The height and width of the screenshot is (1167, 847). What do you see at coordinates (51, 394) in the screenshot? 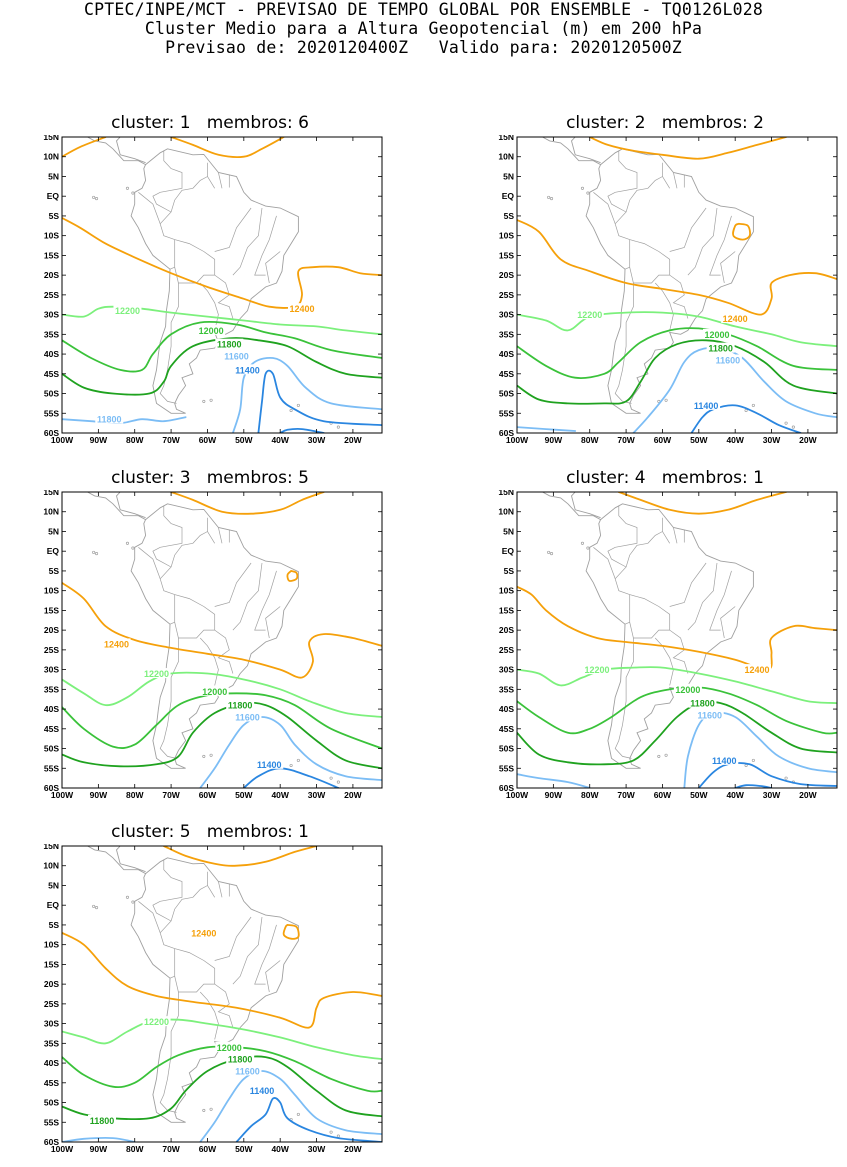
I see `latitude-tick-label: 50S` at bounding box center [51, 394].